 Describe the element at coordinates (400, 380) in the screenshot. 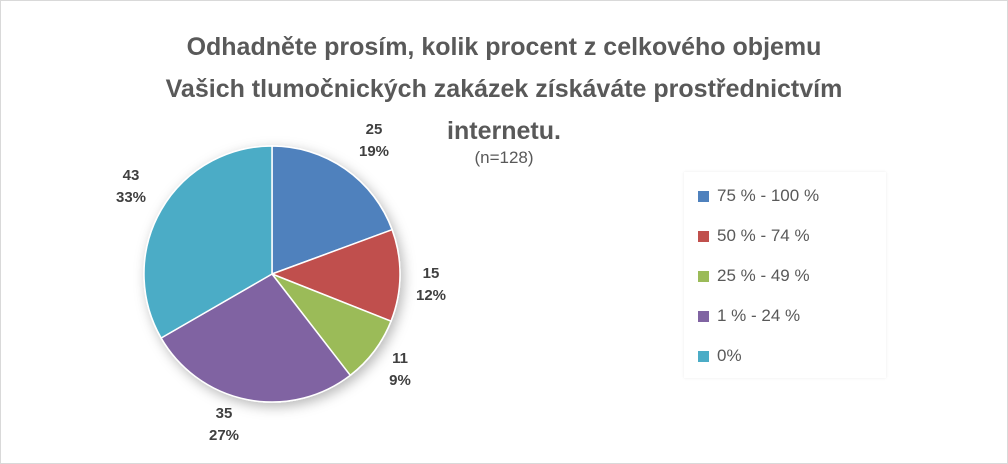

I see `slice-percent-label-2: 9%` at that location.